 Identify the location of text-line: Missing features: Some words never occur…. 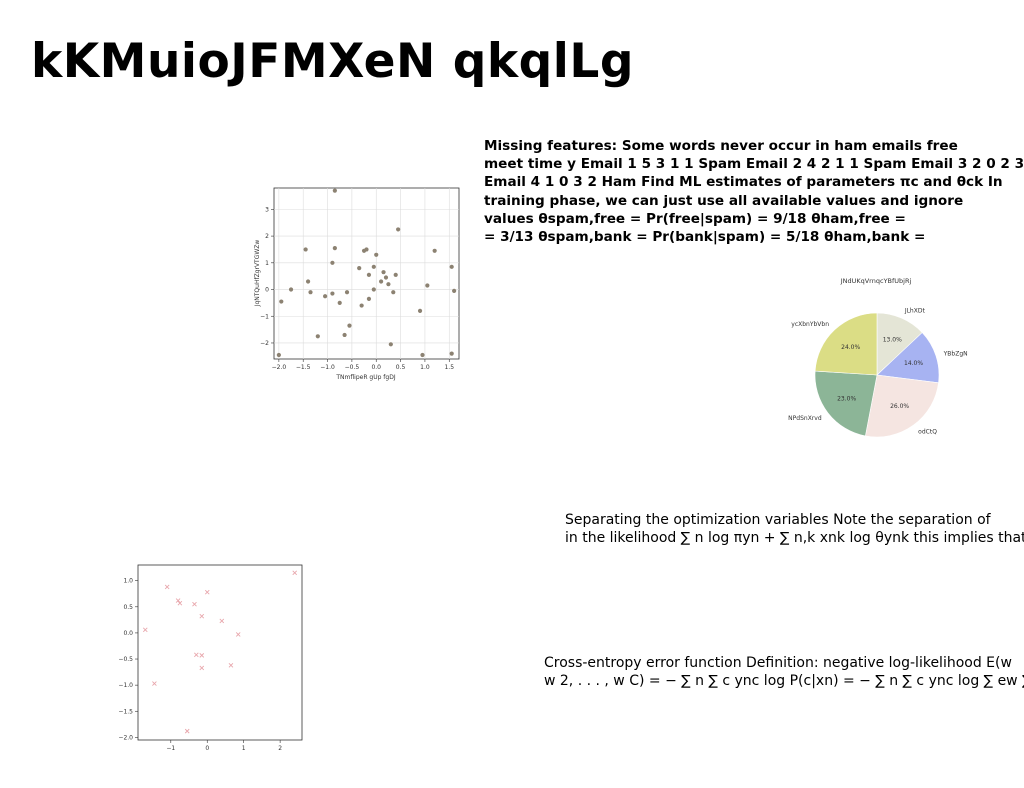
(721, 146).